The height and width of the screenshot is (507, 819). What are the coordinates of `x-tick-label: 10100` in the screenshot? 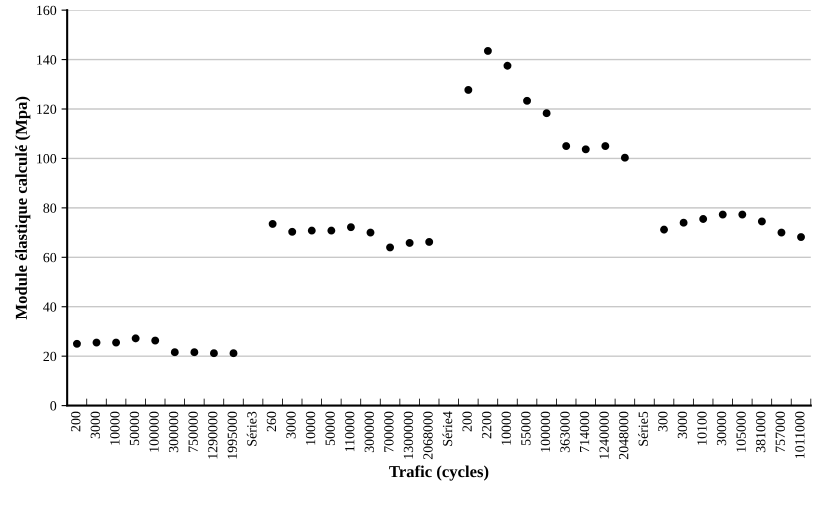 It's located at (702, 428).